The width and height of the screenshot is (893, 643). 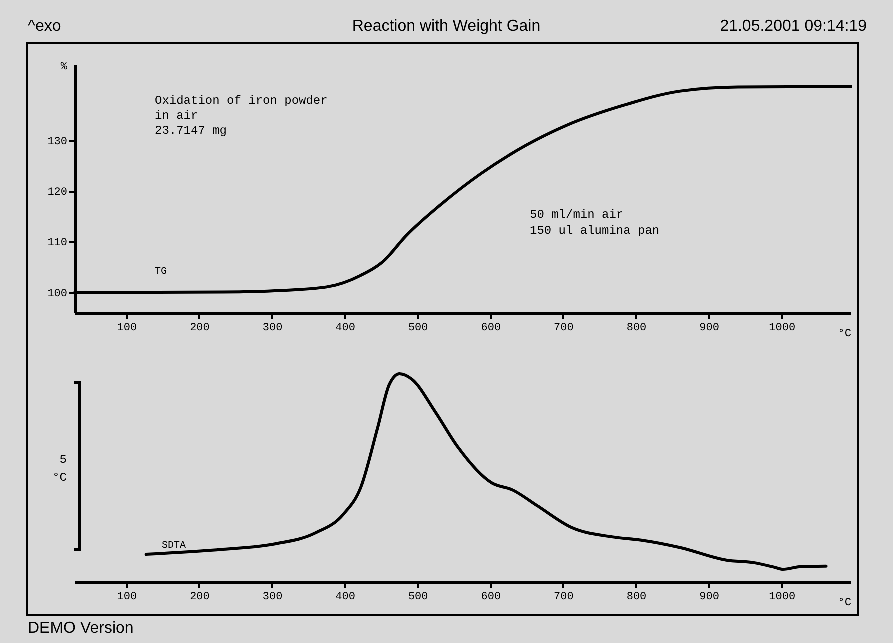 I want to click on series-label: SDTA, so click(x=174, y=546).